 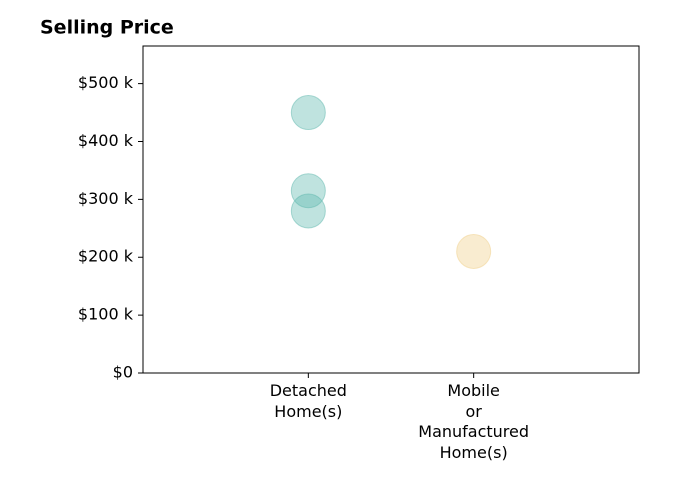 I want to click on x-tick-label: Detached Home(s), so click(x=308, y=401).